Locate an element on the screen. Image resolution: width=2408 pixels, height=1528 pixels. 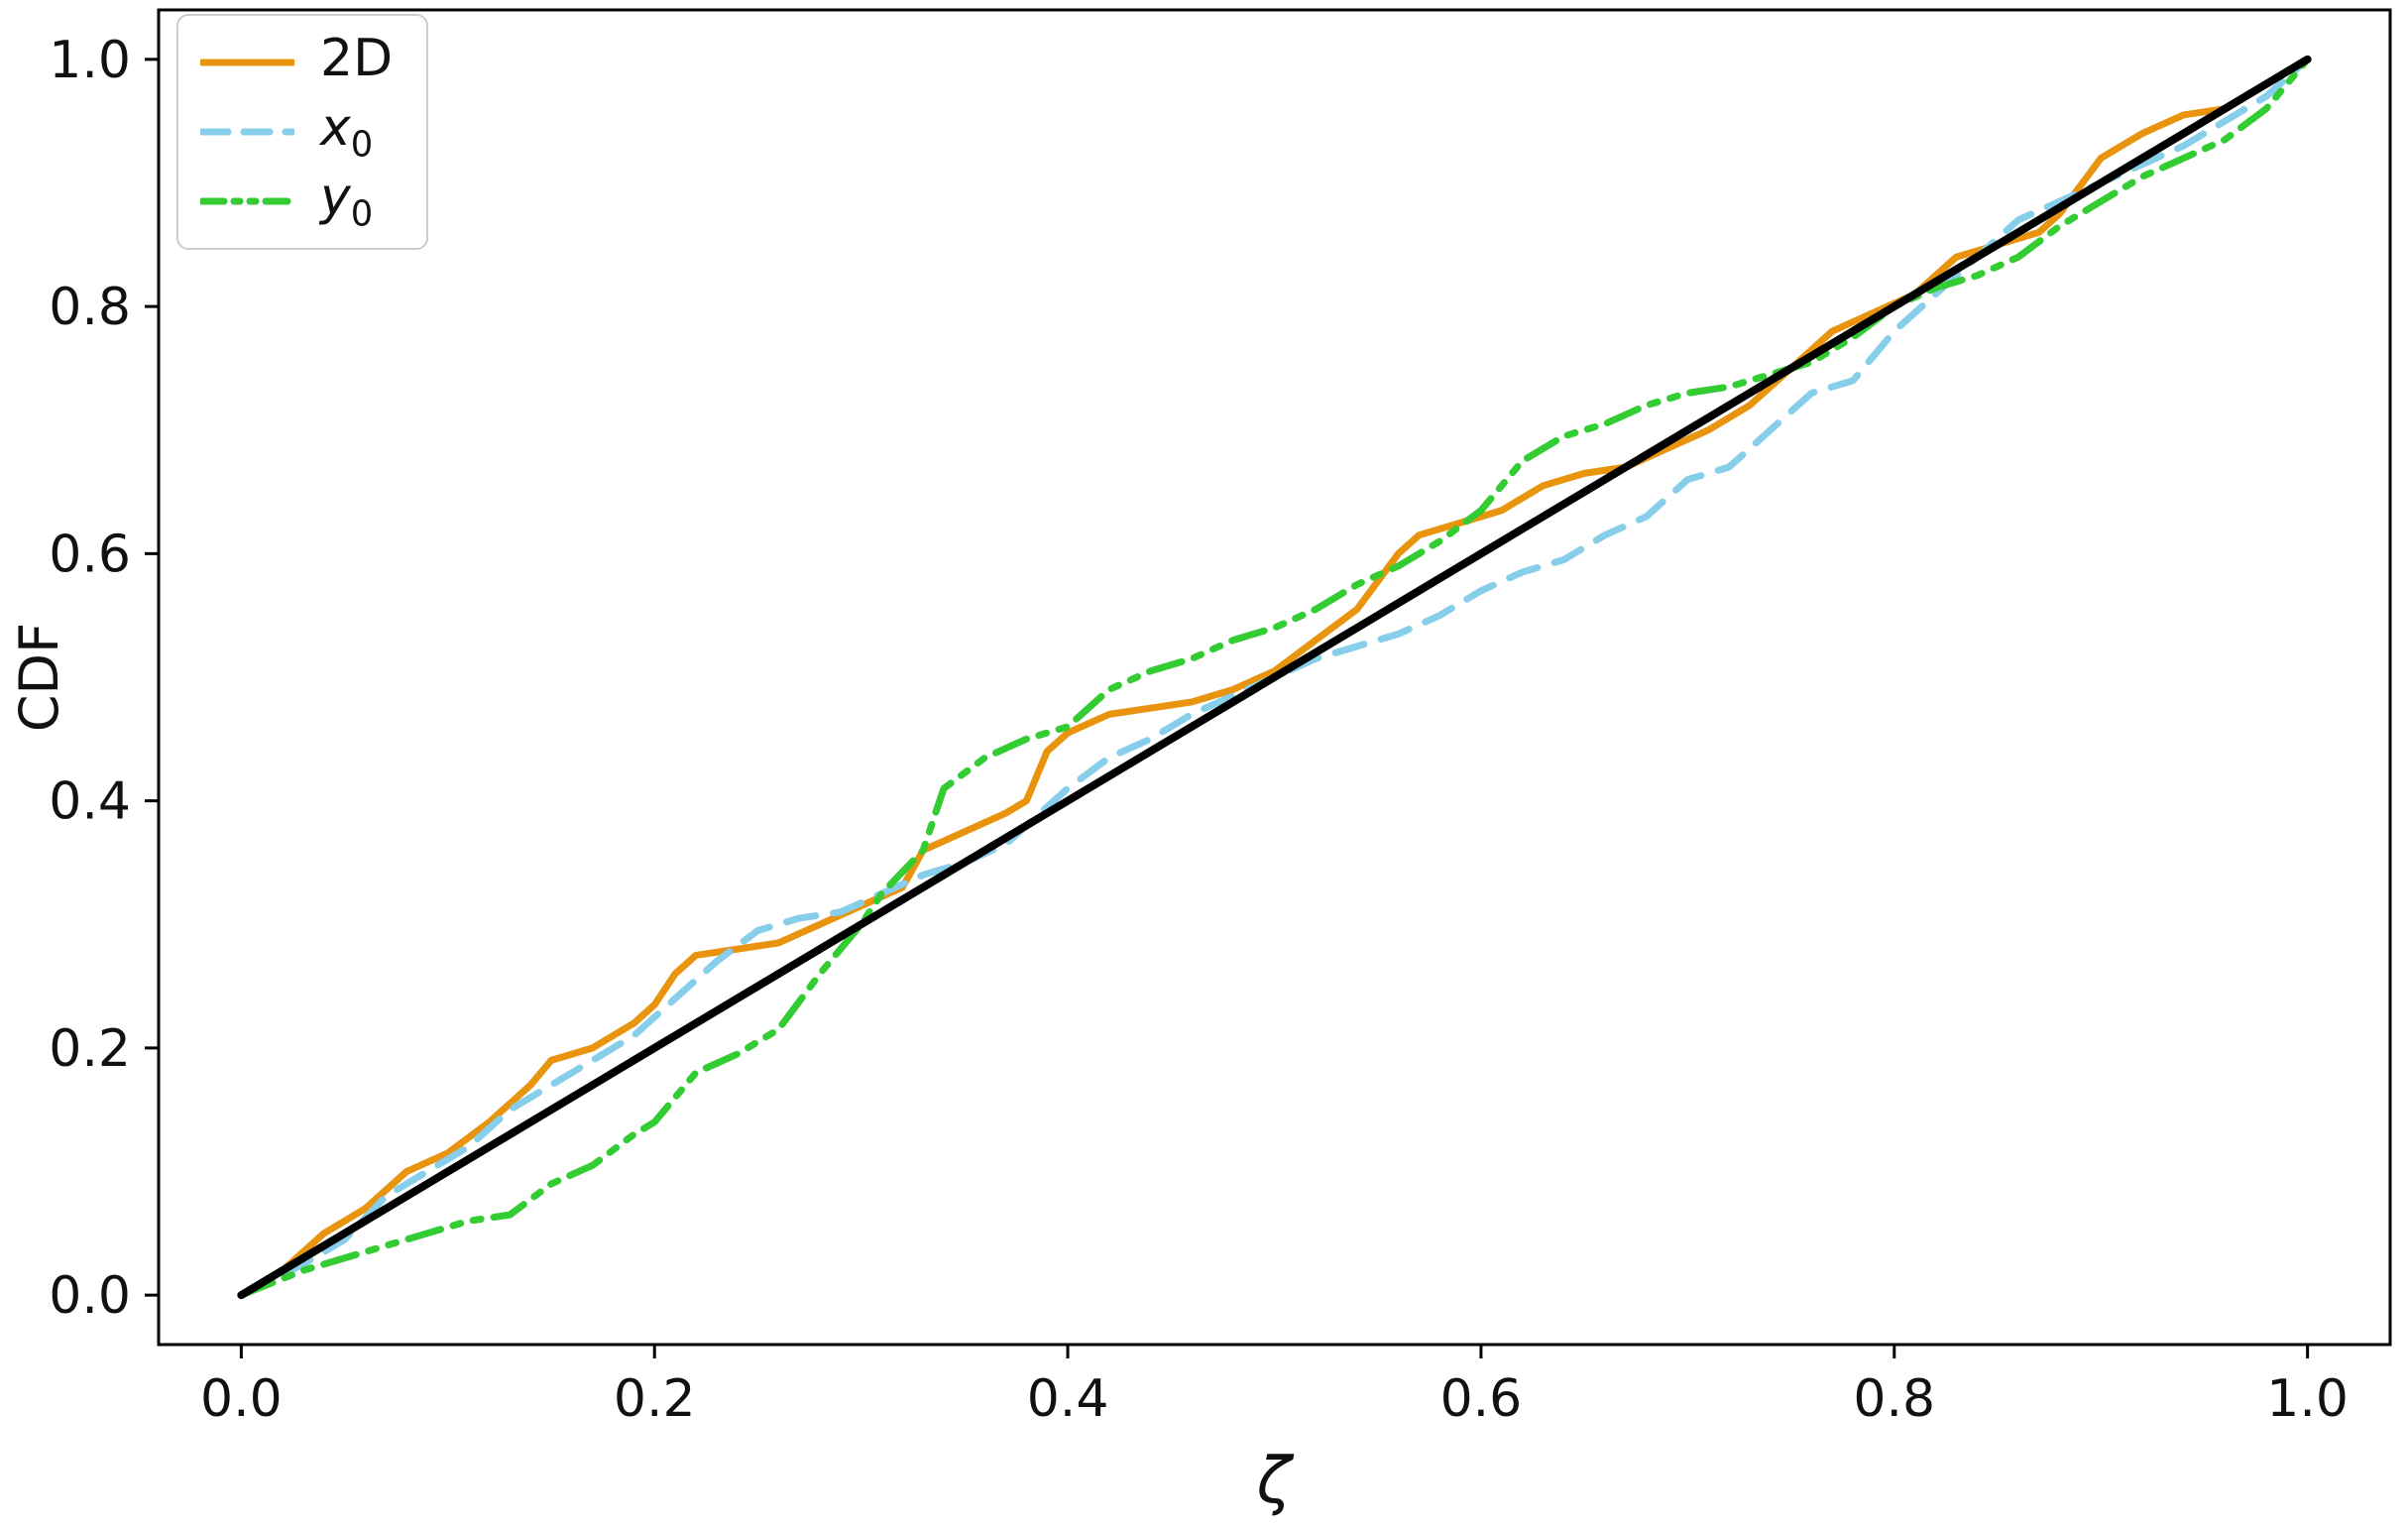
x-tick-label: 0.8 is located at coordinates (1894, 1399).